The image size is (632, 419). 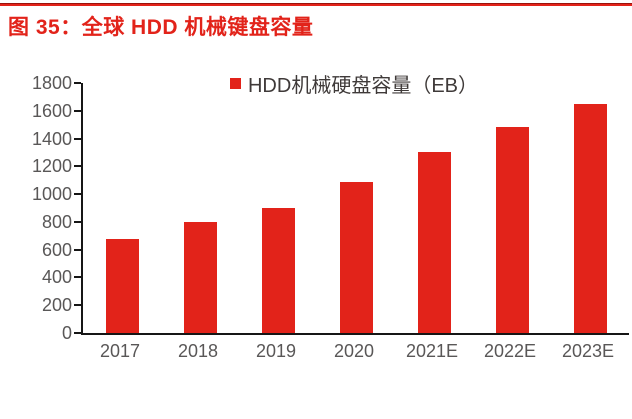 I want to click on legend-square-icon, so click(x=235, y=83).